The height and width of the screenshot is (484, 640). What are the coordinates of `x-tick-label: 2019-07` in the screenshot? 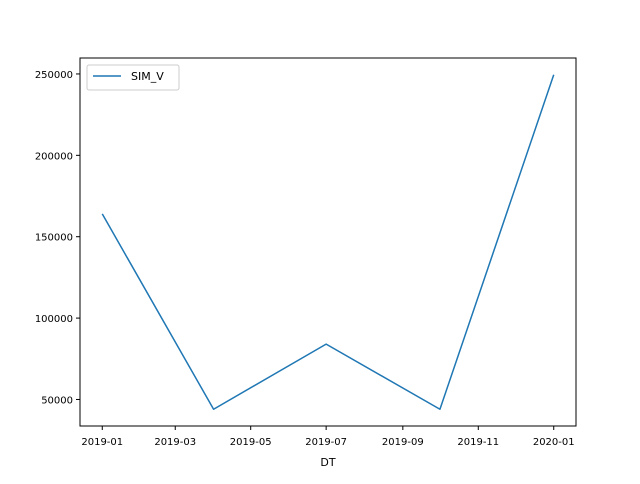 It's located at (326, 442).